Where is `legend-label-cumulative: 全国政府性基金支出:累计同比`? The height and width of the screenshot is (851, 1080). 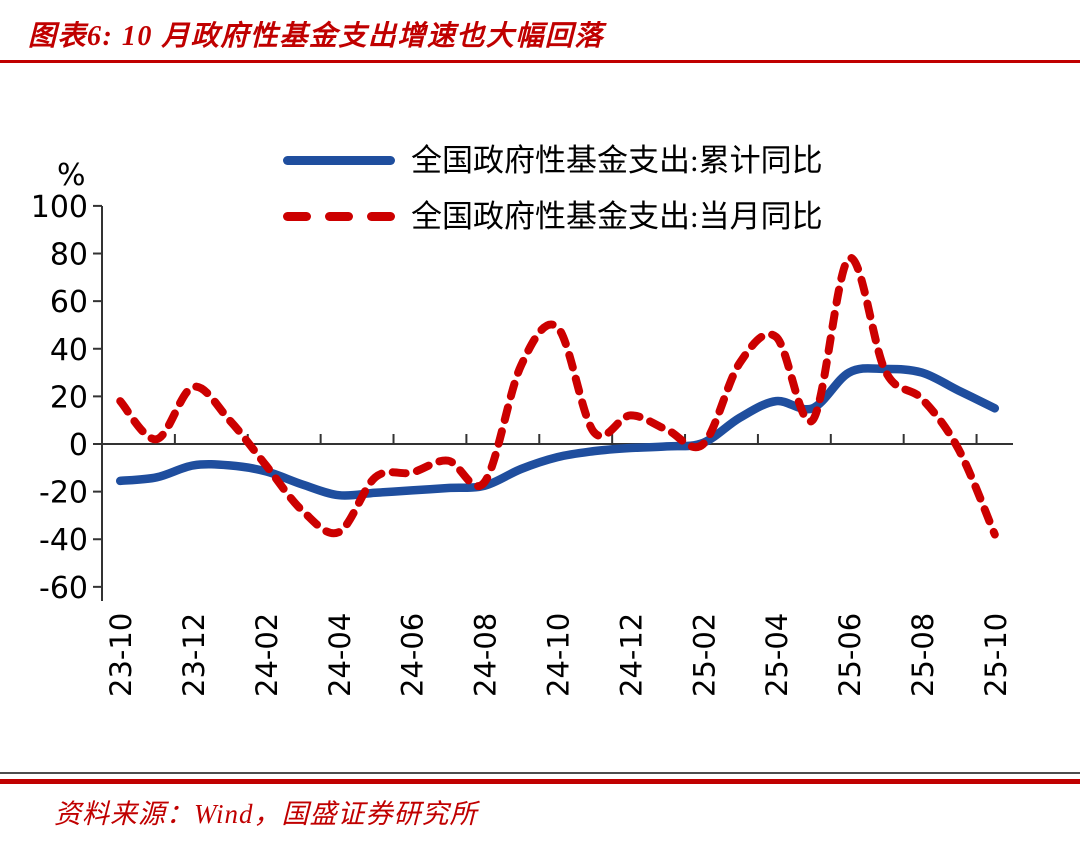 legend-label-cumulative: 全国政府性基金支出:累计同比 is located at coordinates (617, 160).